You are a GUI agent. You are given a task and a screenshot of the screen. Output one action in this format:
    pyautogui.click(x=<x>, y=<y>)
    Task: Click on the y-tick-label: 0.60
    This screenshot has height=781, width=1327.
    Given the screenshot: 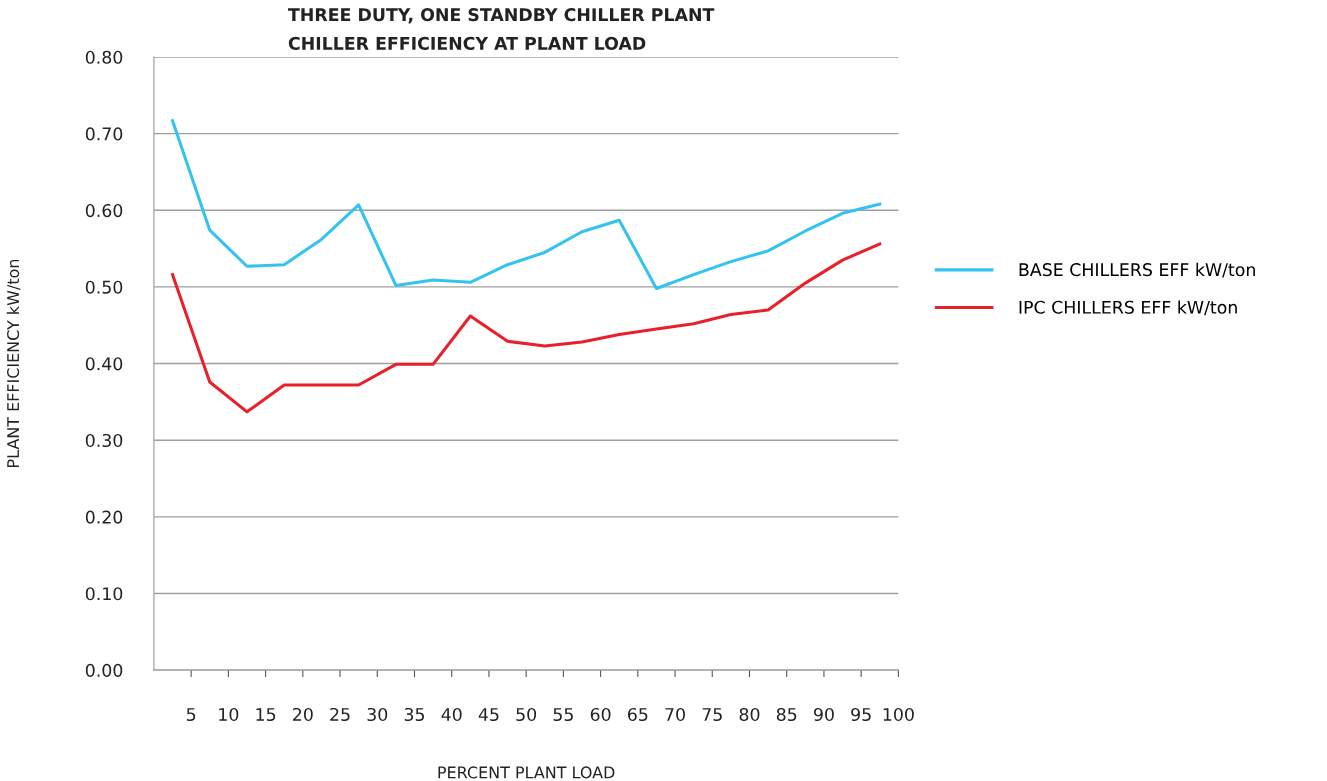 What is the action you would take?
    pyautogui.click(x=104, y=210)
    